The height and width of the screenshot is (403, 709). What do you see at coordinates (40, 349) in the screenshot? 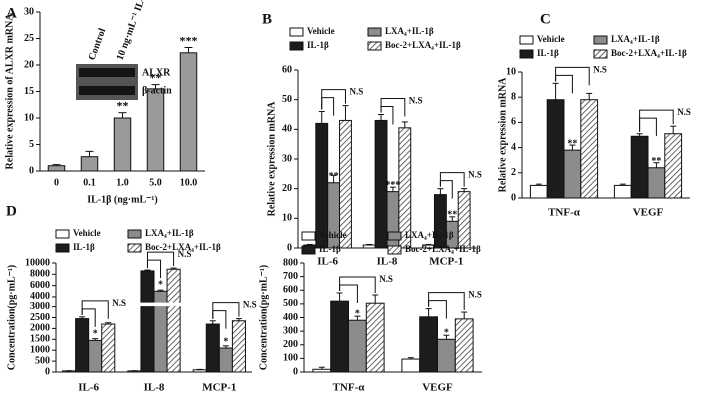
I see `y-tick-label: 1000` at bounding box center [40, 349].